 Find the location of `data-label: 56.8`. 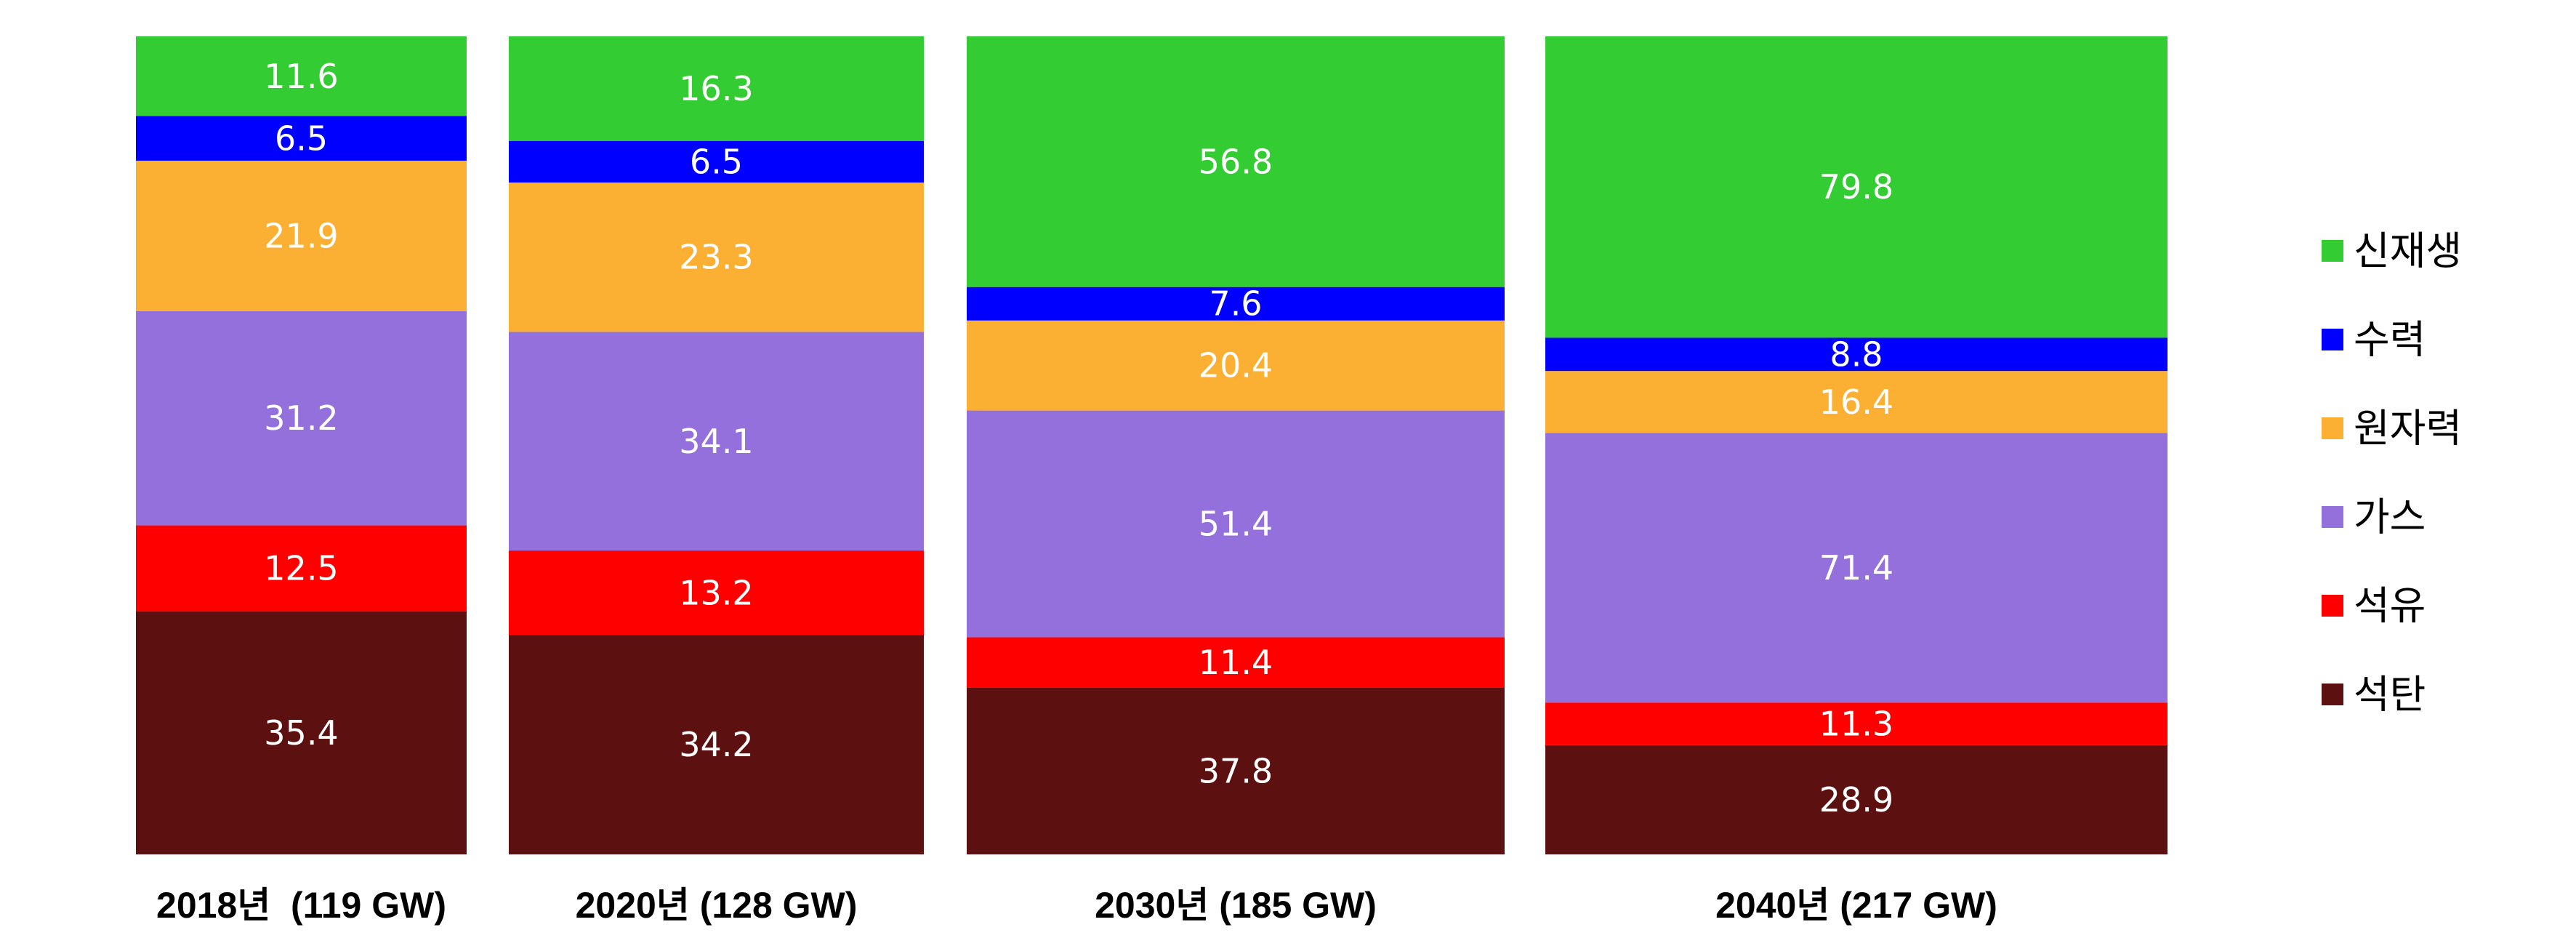

data-label: 56.8 is located at coordinates (1236, 161).